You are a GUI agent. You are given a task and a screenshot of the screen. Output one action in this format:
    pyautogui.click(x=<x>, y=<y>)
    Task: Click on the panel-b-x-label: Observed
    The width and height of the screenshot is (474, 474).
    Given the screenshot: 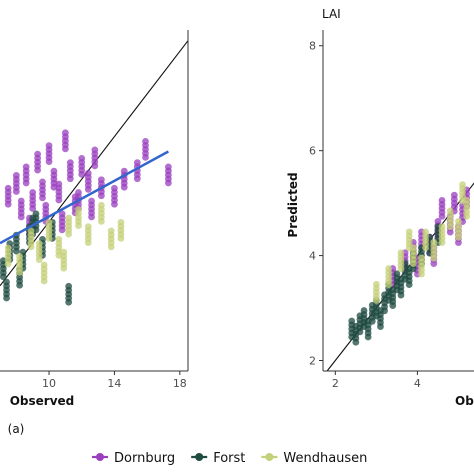 What is the action you would take?
    pyautogui.click(x=464, y=401)
    